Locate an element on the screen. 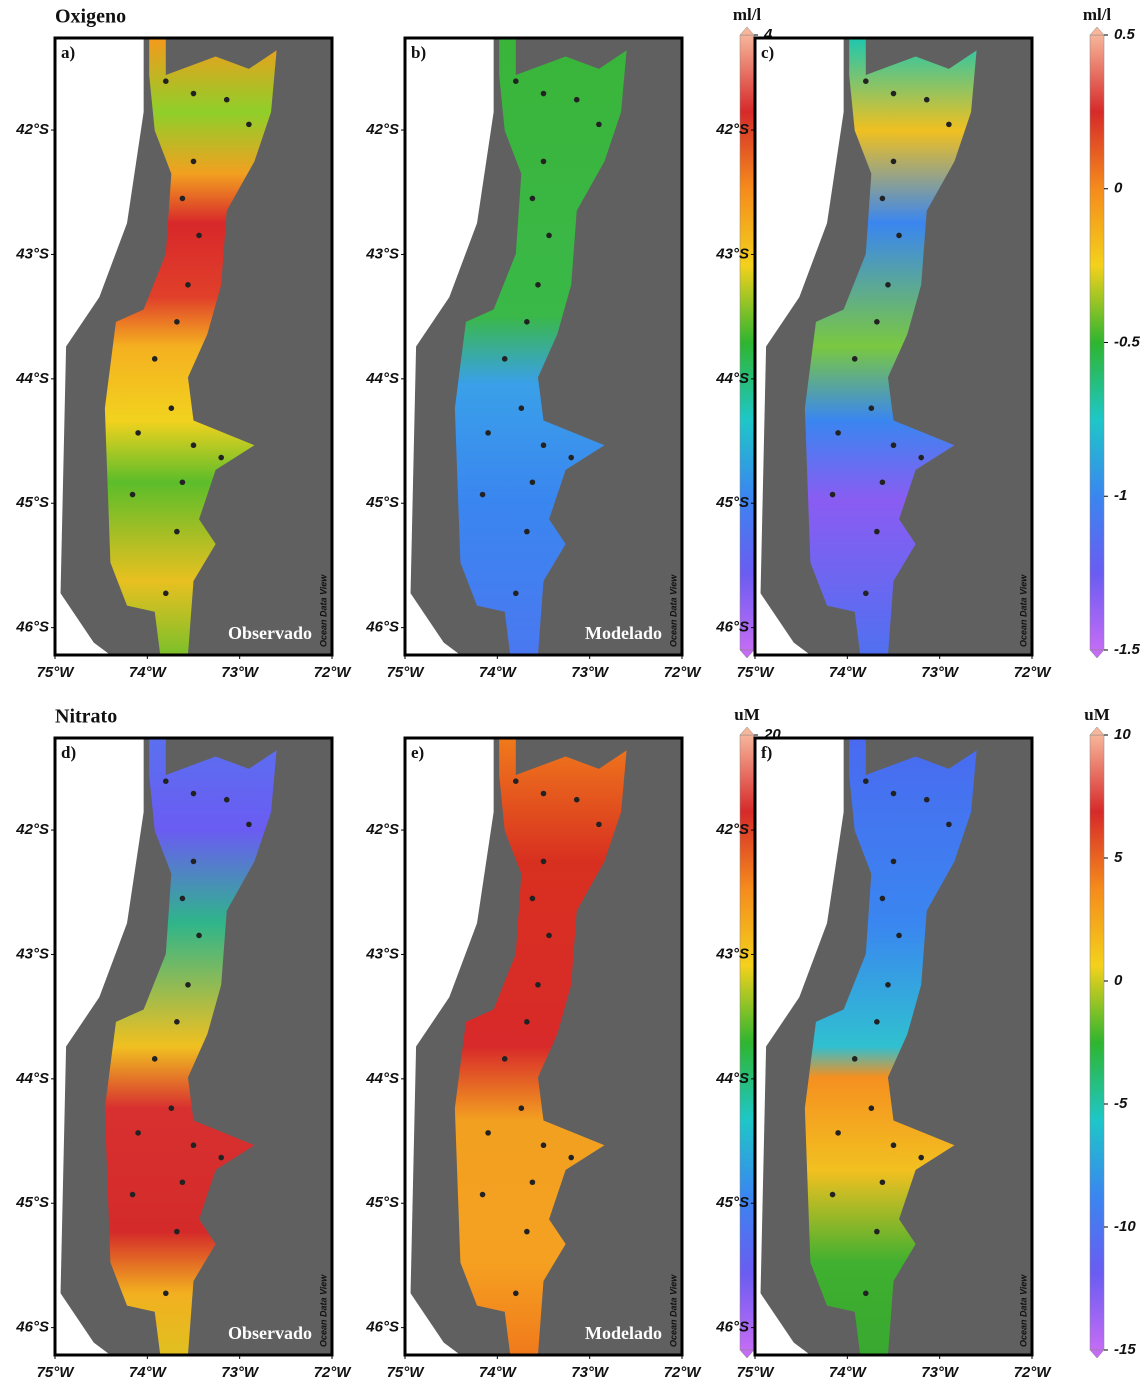  credit: Ocean Data View is located at coordinates (673, 1310).